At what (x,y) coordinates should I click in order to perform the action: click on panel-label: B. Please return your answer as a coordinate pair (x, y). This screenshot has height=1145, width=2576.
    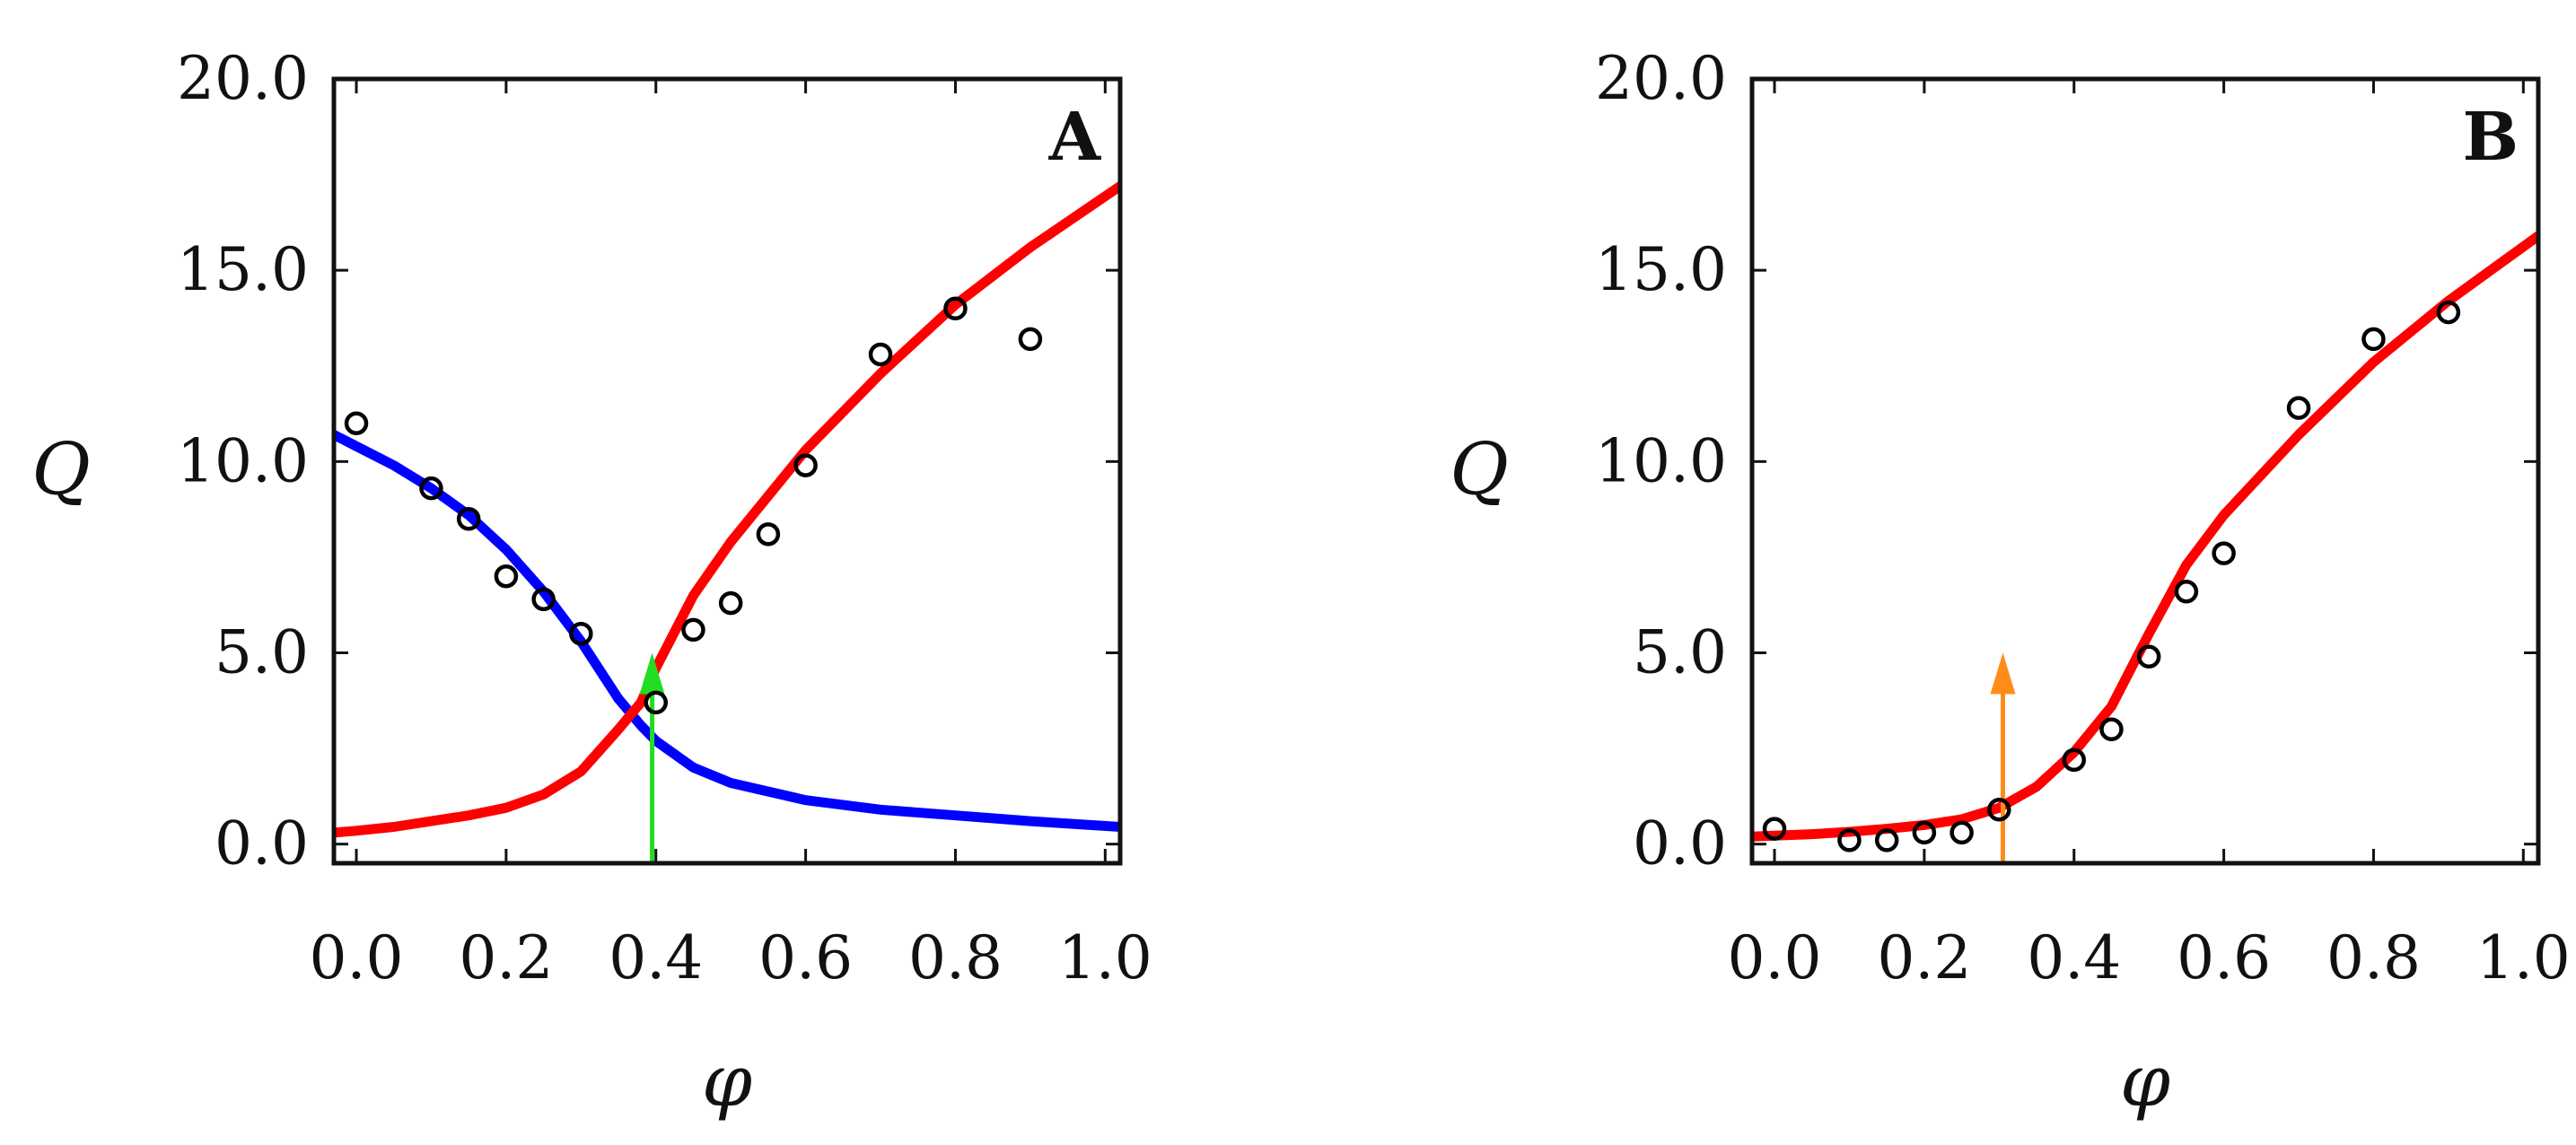
    Looking at the image, I should click on (2490, 137).